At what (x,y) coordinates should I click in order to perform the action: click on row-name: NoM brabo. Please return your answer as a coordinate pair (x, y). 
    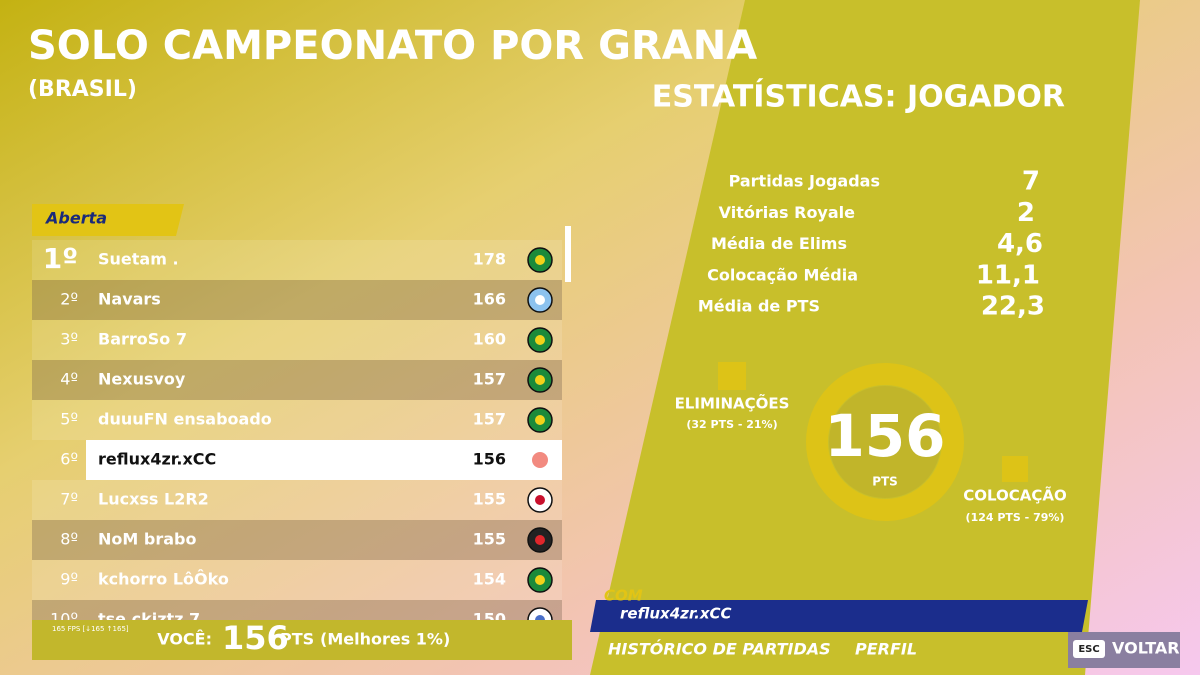
    Looking at the image, I should click on (147, 539).